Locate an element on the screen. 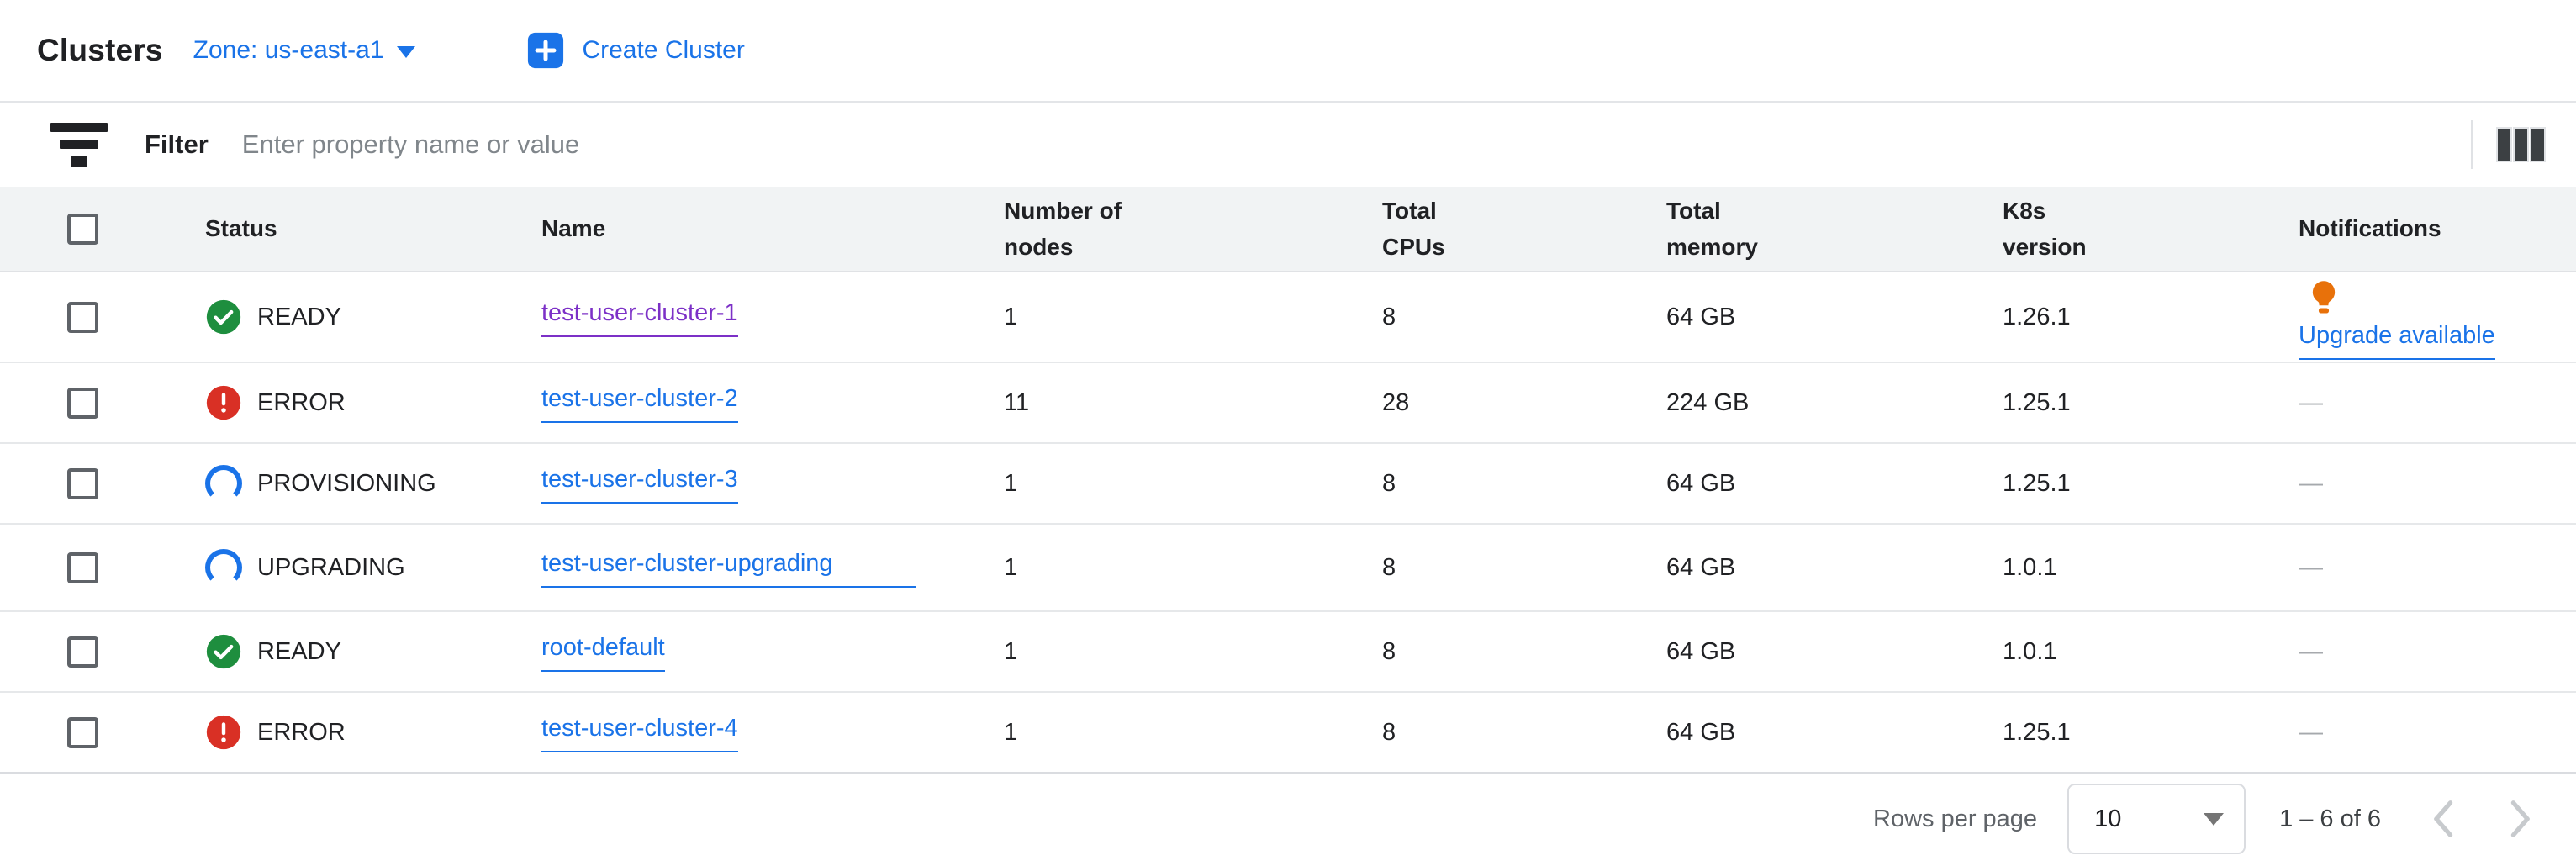  cluster-name-link: test-user-cluster-2 is located at coordinates (640, 403).